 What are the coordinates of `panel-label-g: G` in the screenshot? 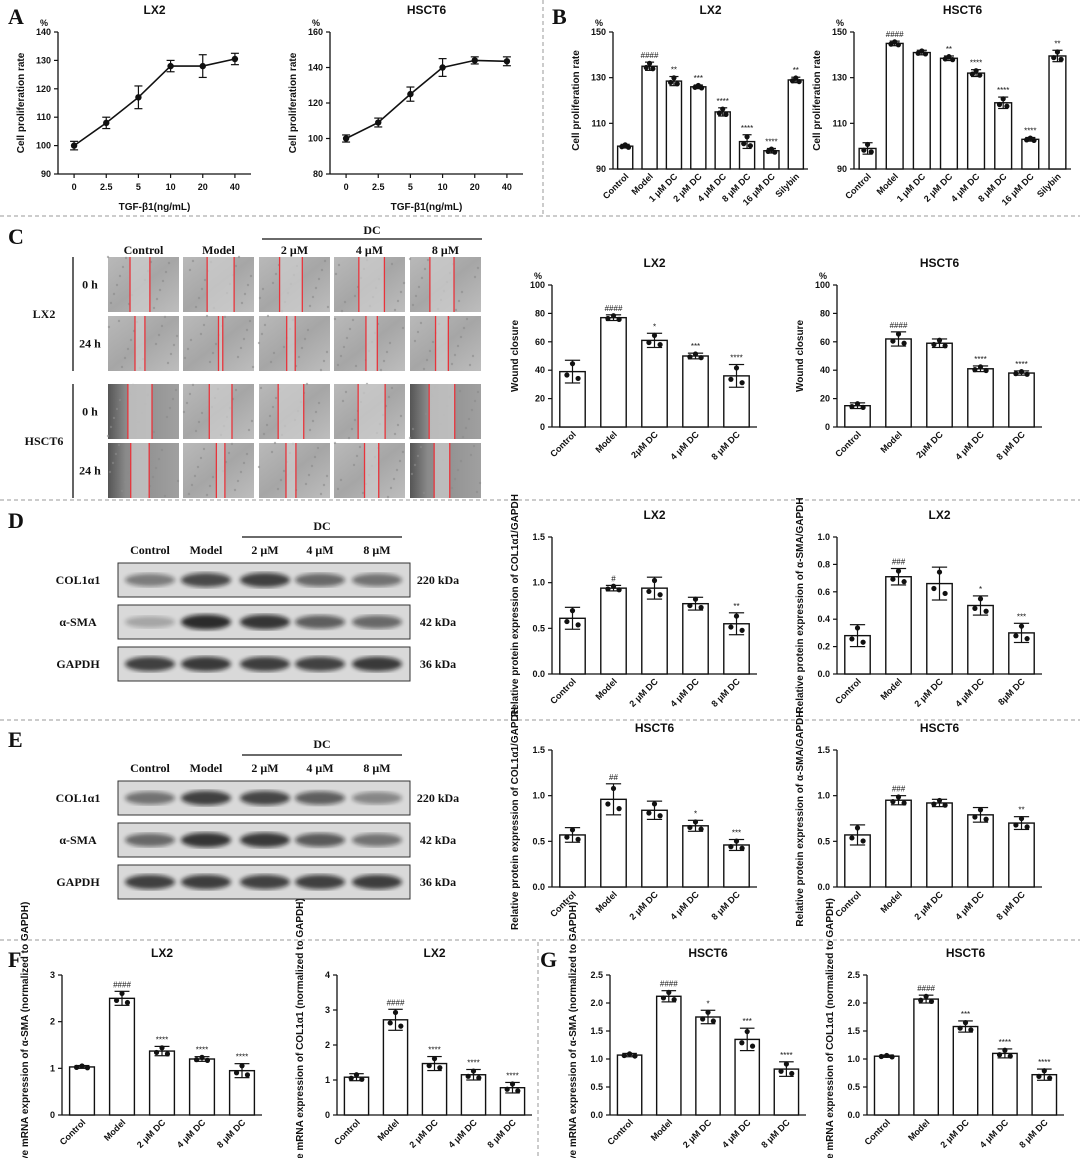 It's located at (548, 959).